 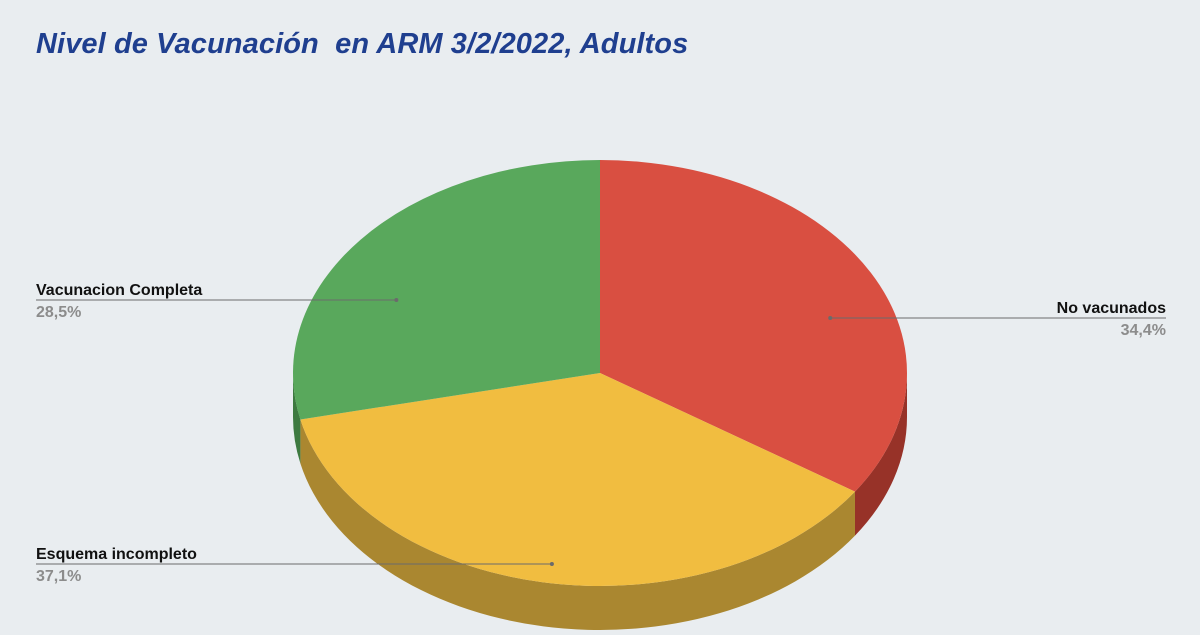 What do you see at coordinates (1143, 330) in the screenshot?
I see `value-label-no-vacunados: 34,4%` at bounding box center [1143, 330].